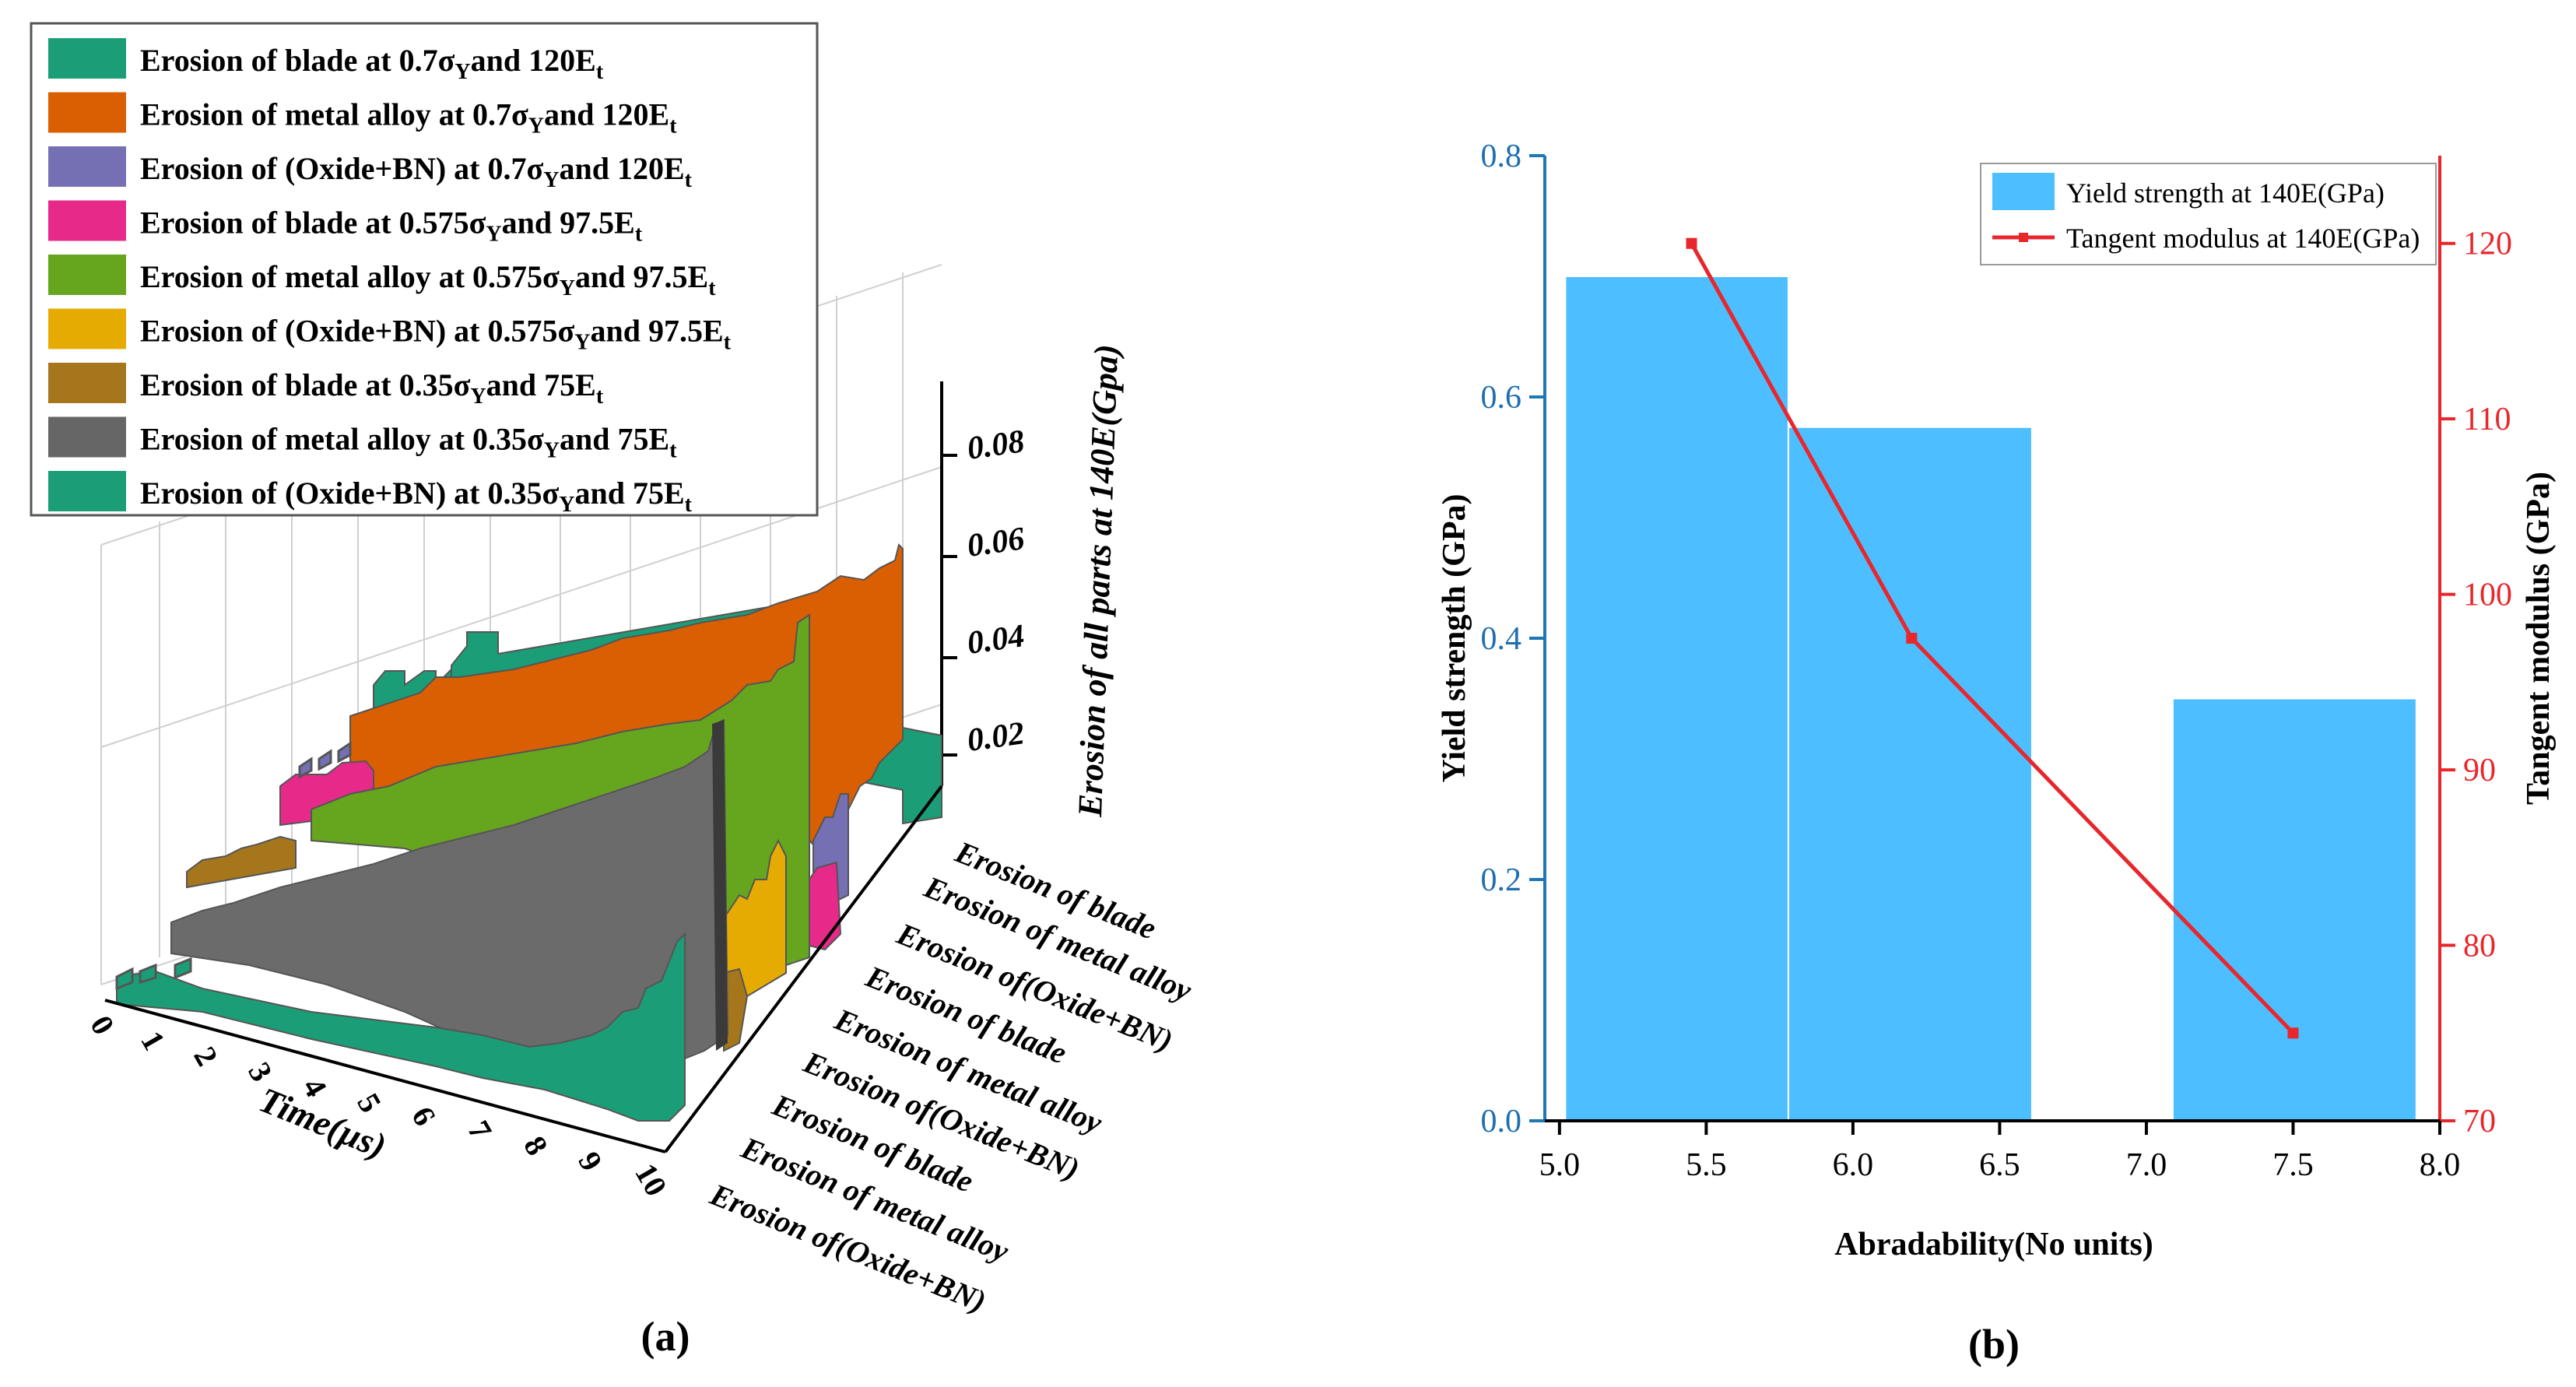 The width and height of the screenshot is (2576, 1387). Describe the element at coordinates (424, 1116) in the screenshot. I see `time-tick-label: 6` at that location.